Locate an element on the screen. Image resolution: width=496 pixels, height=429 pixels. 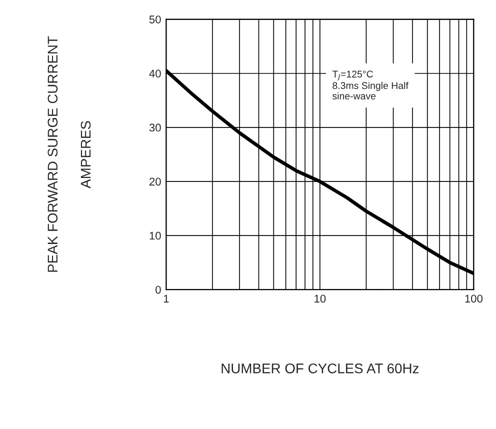
text: PEAK FORWARD SURGE CURRENT AMPERES is located at coordinates (69, 154).